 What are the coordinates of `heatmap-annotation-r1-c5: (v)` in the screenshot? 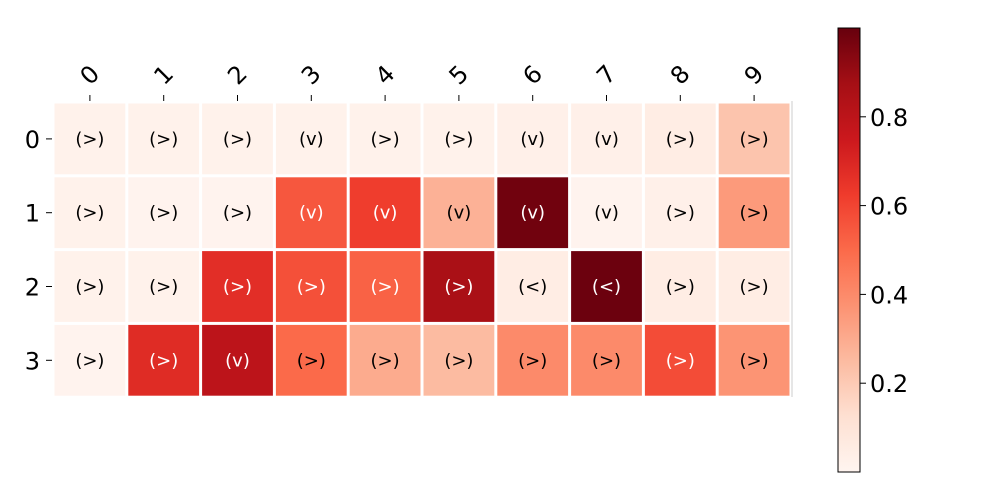 It's located at (459, 213).